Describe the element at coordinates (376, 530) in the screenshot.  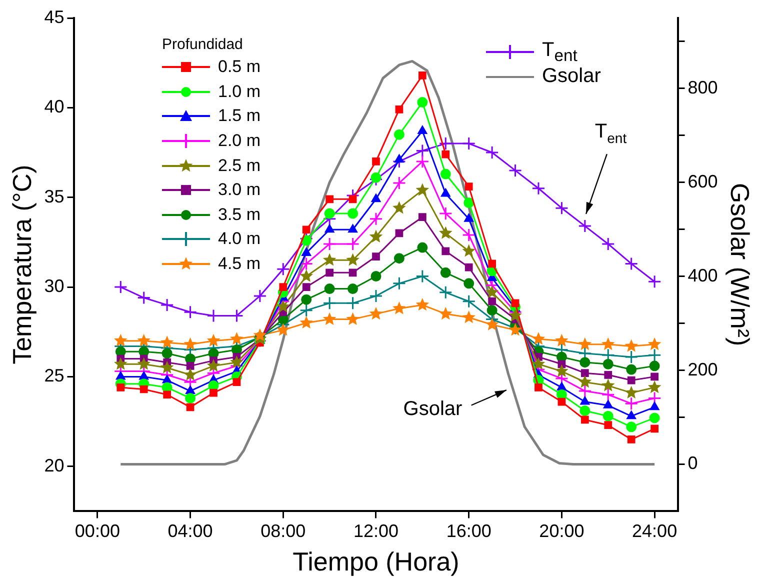
I see `x-tick-label: 12:00` at that location.